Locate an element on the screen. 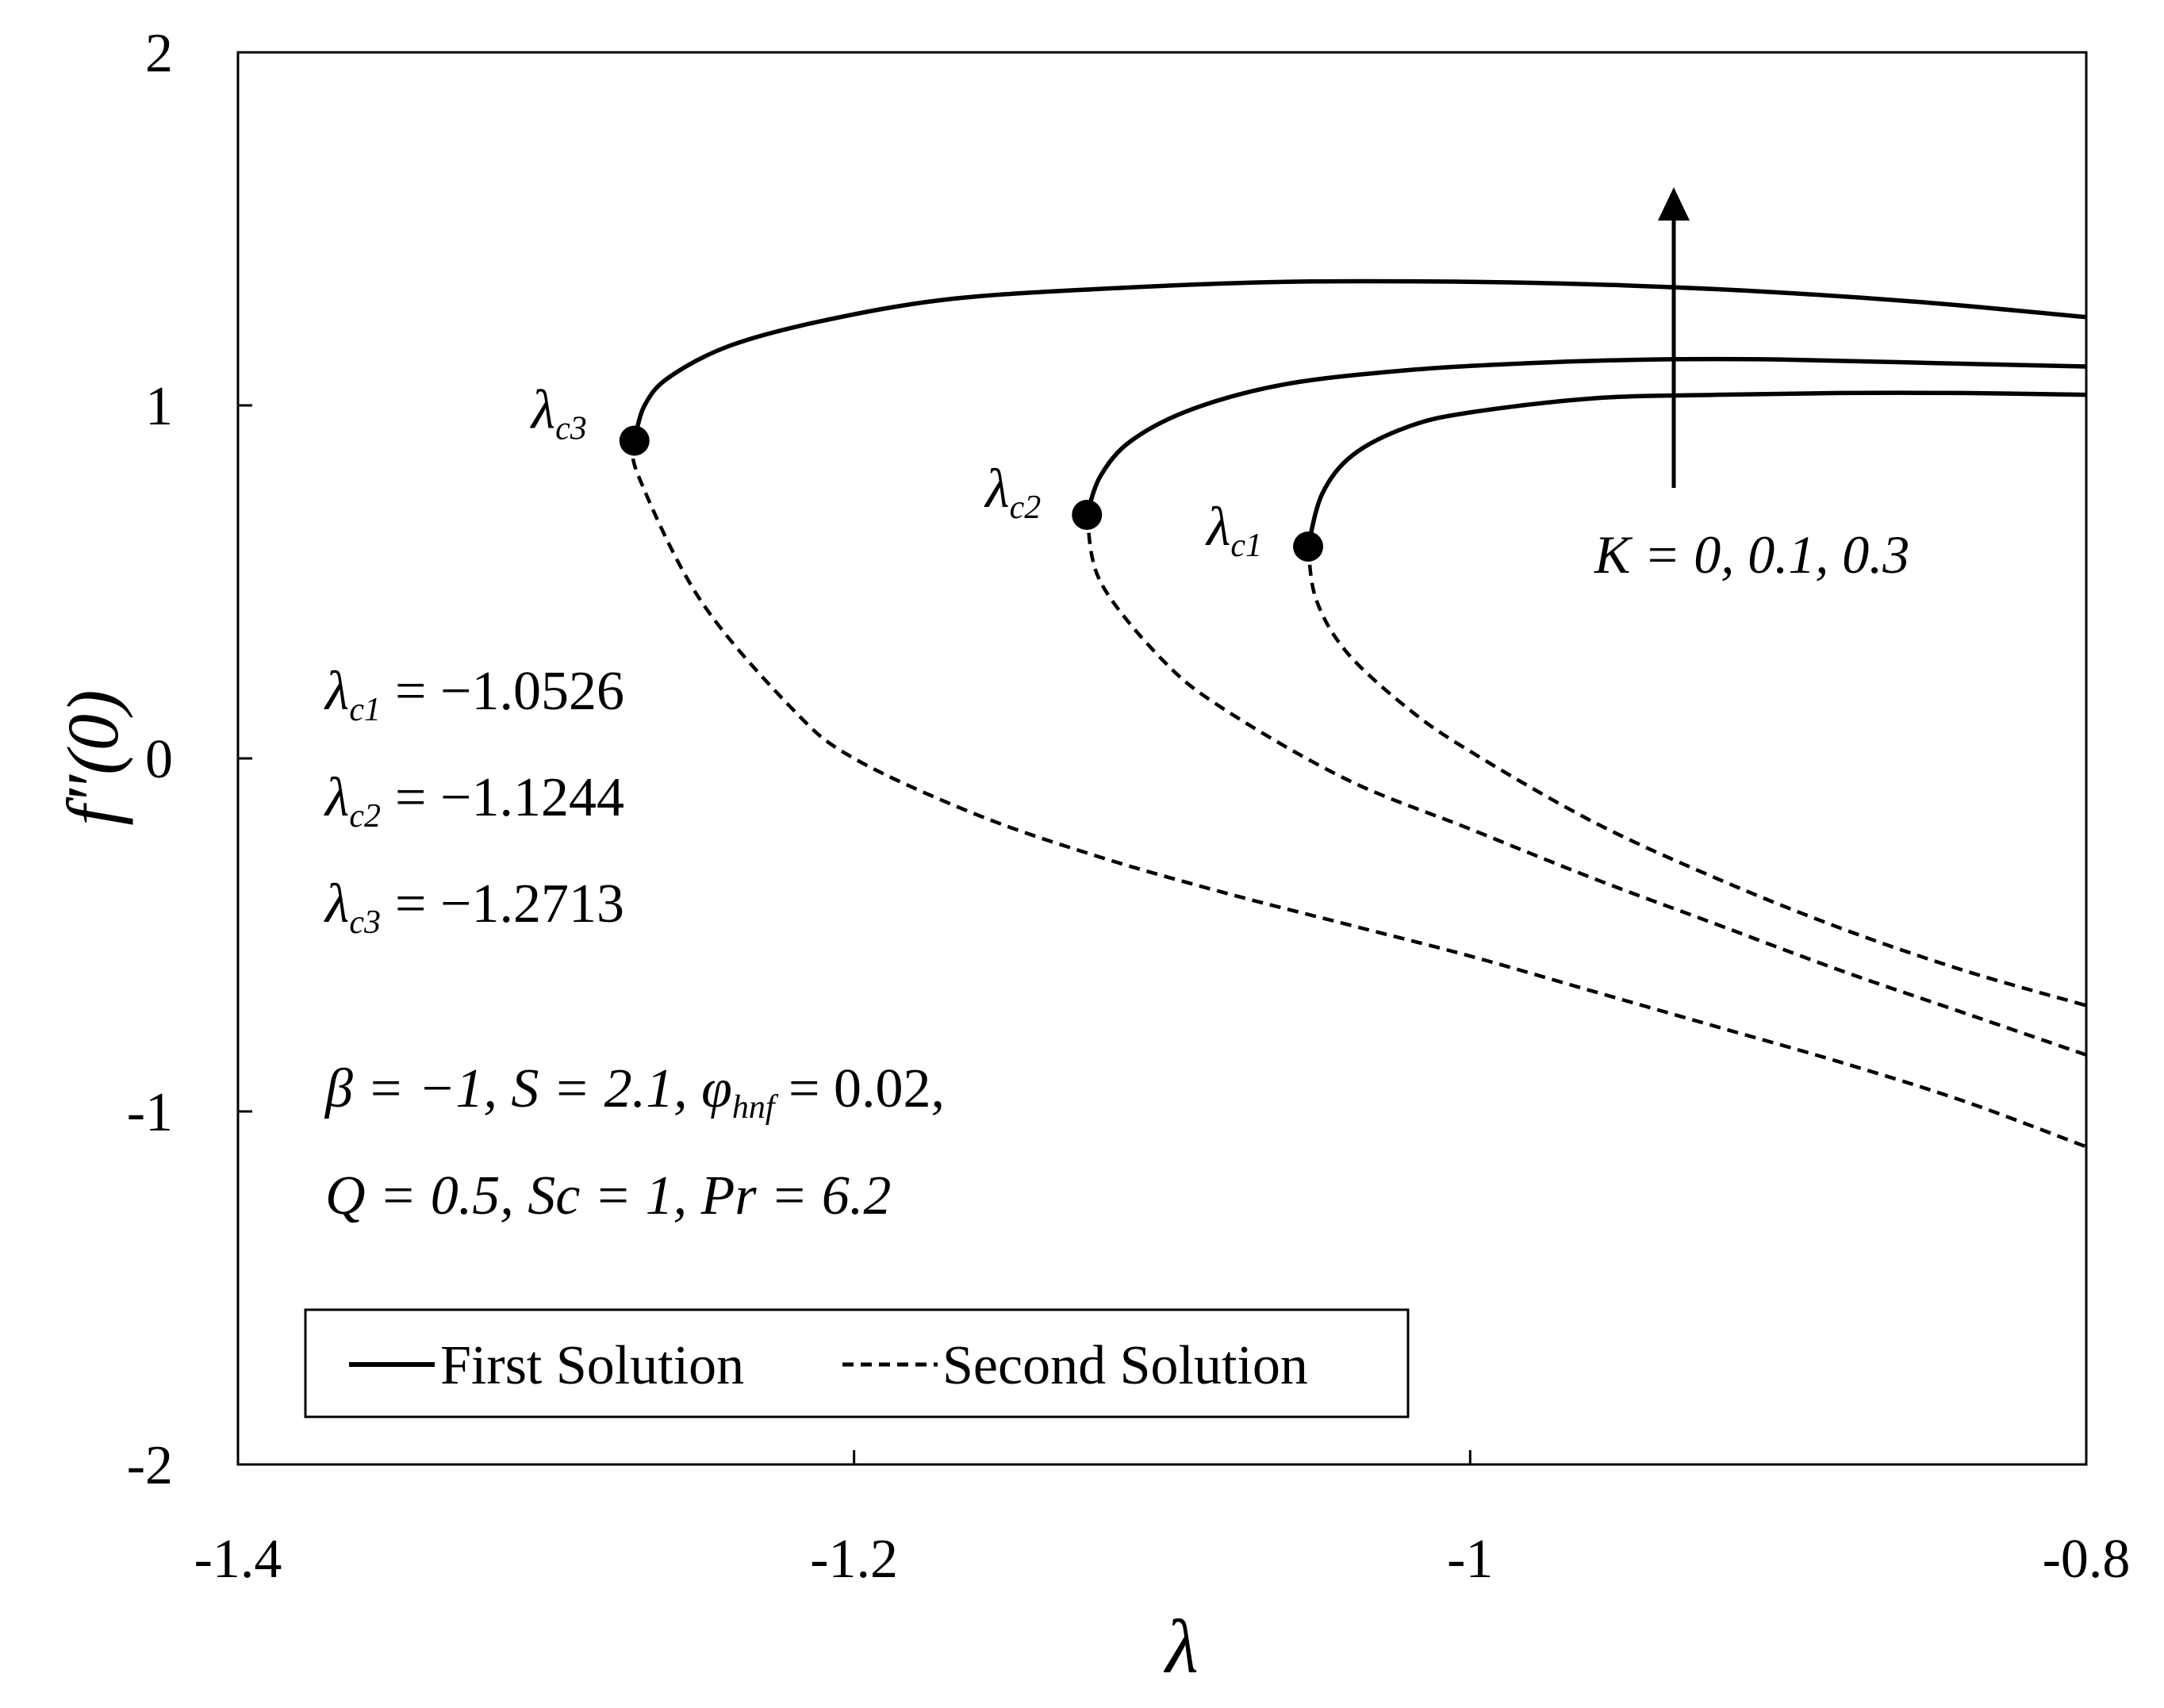 The image size is (2164, 1708). turning-point-label: λc1 is located at coordinates (1233, 530).